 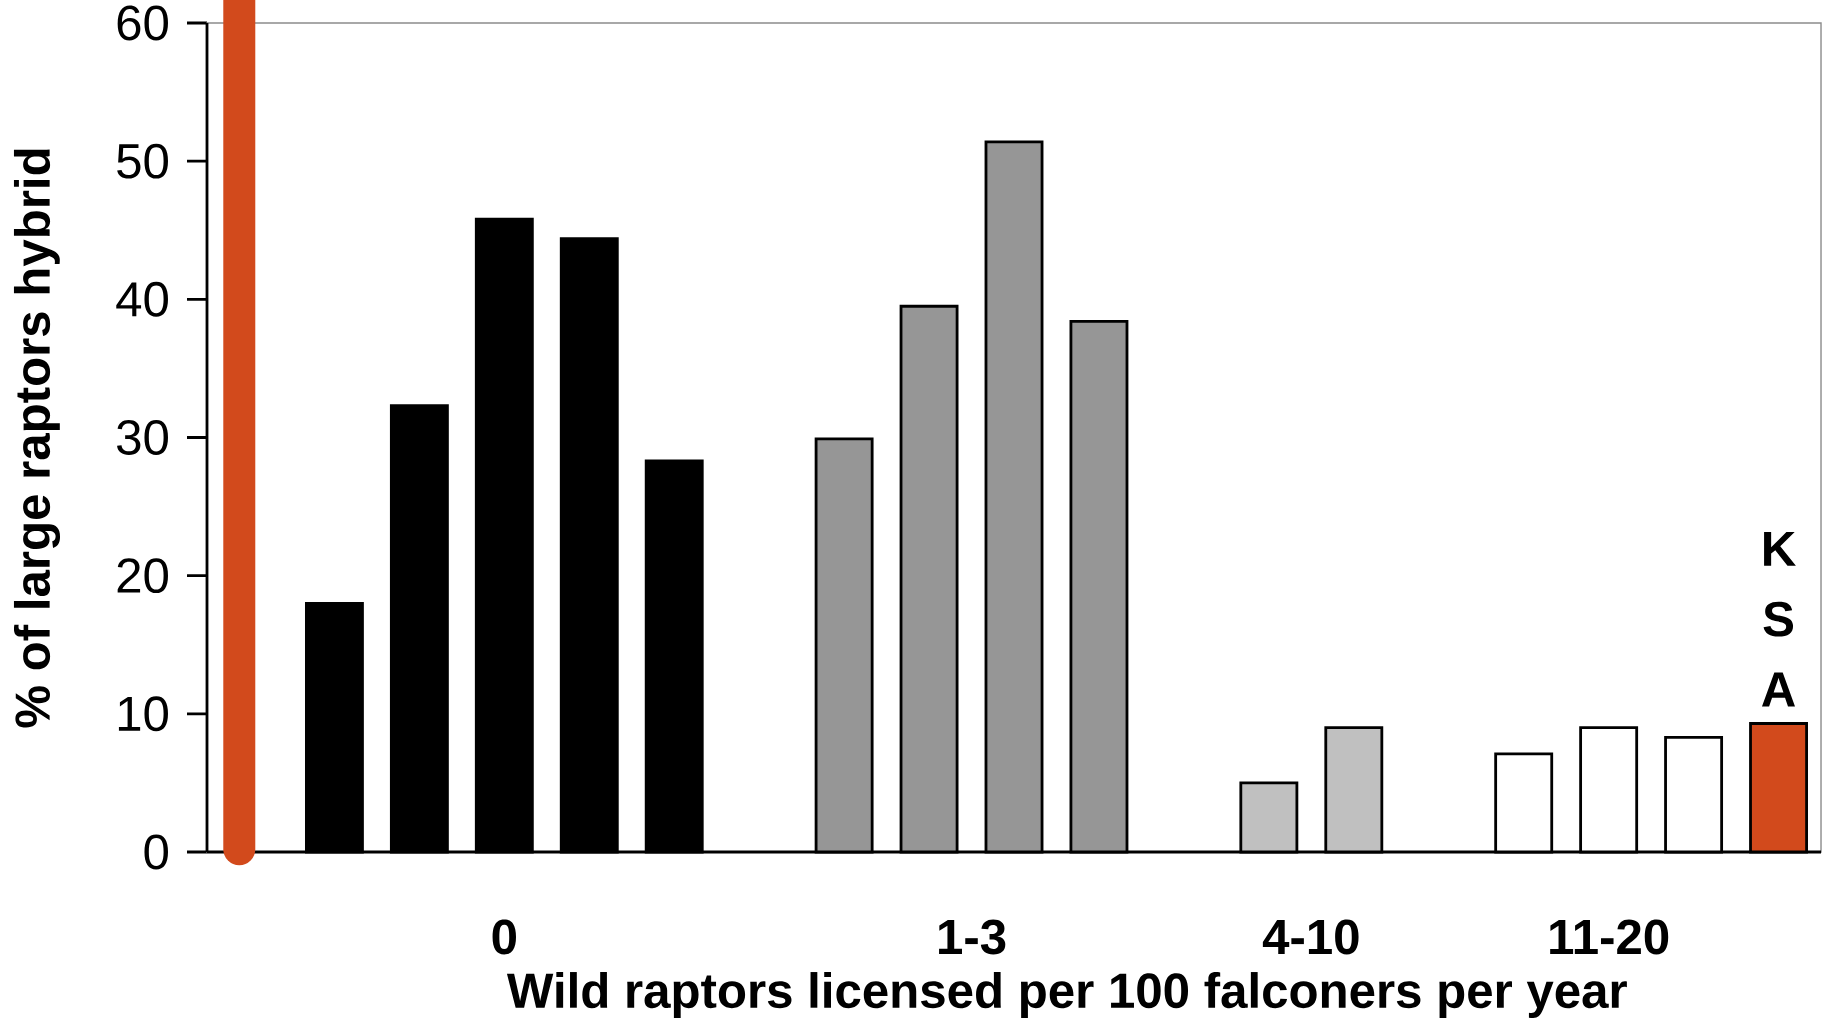 I want to click on text: 1-3, so click(x=972, y=937).